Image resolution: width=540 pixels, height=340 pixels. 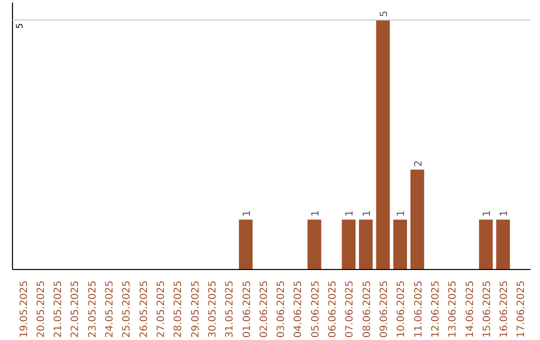 I want to click on x-tick-label: 17.06.2025, so click(x=522, y=309).